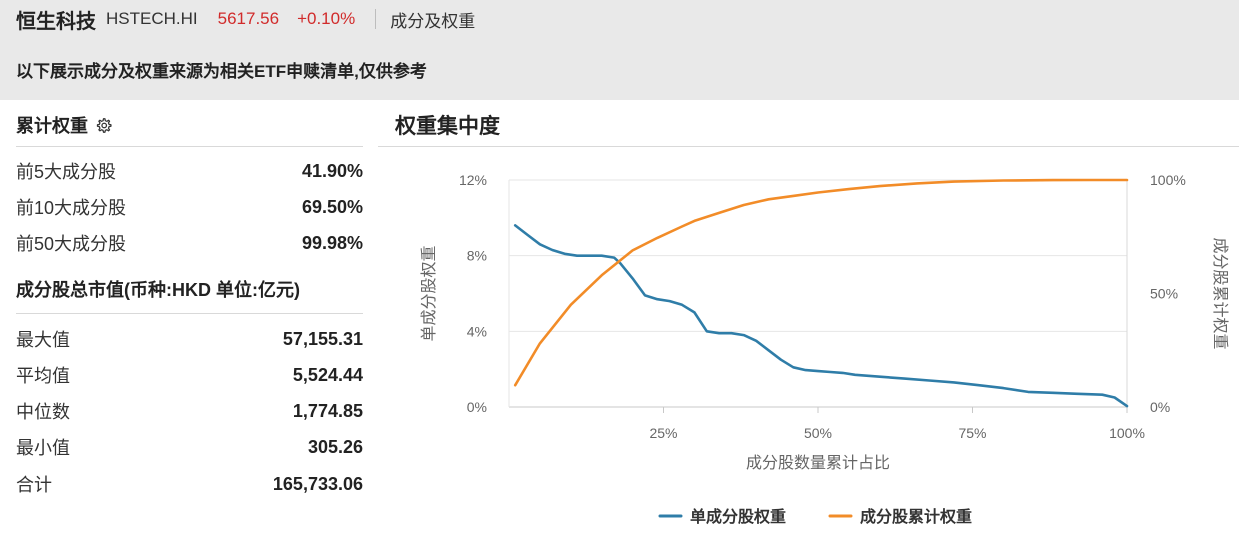  Describe the element at coordinates (335, 446) in the screenshot. I see `row-value: 305.26` at that location.